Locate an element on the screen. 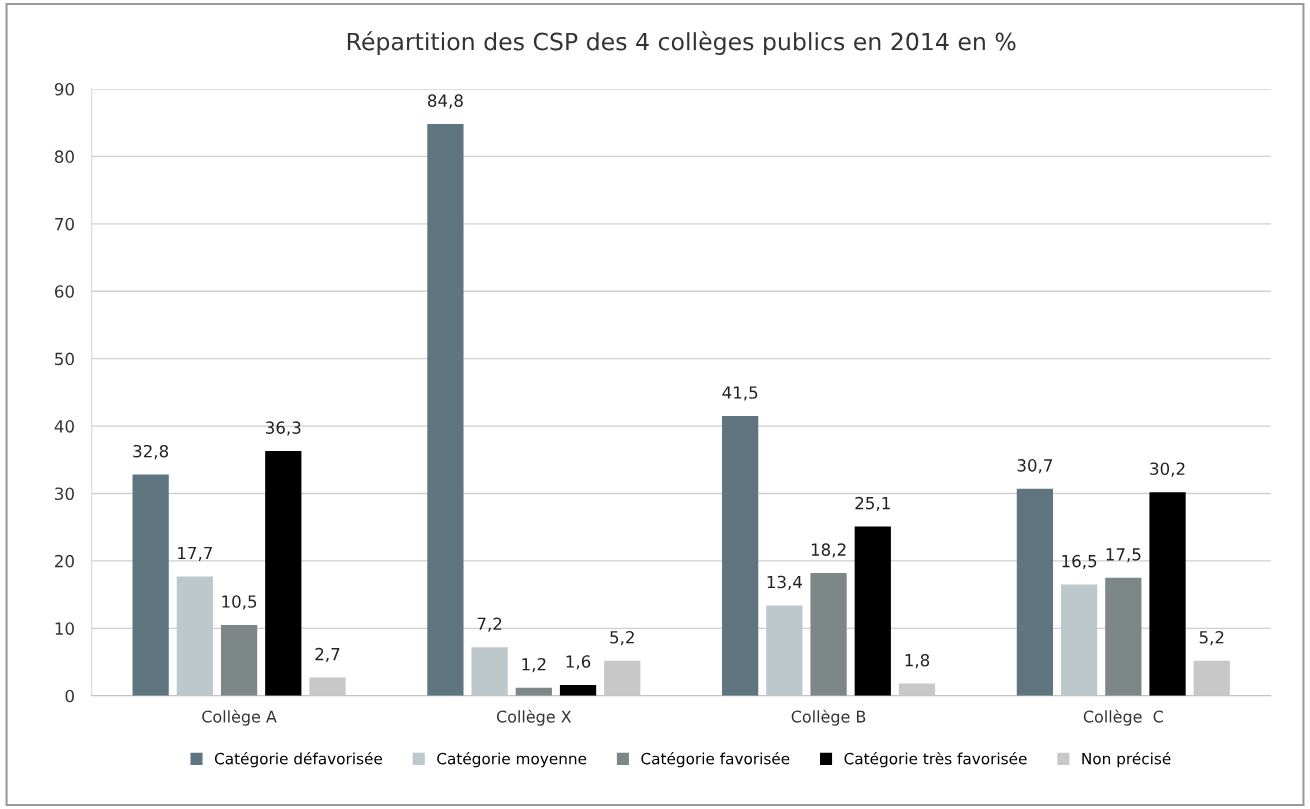  y-tick-label: 60 is located at coordinates (64, 291).